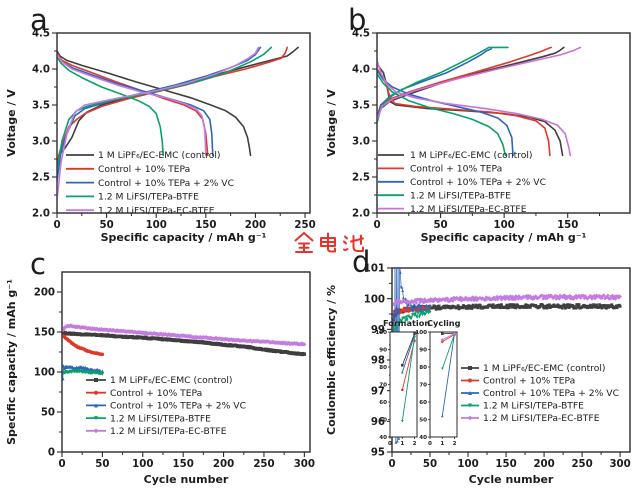  Describe the element at coordinates (406, 323) in the screenshot. I see `svg-text: Formation` at that location.